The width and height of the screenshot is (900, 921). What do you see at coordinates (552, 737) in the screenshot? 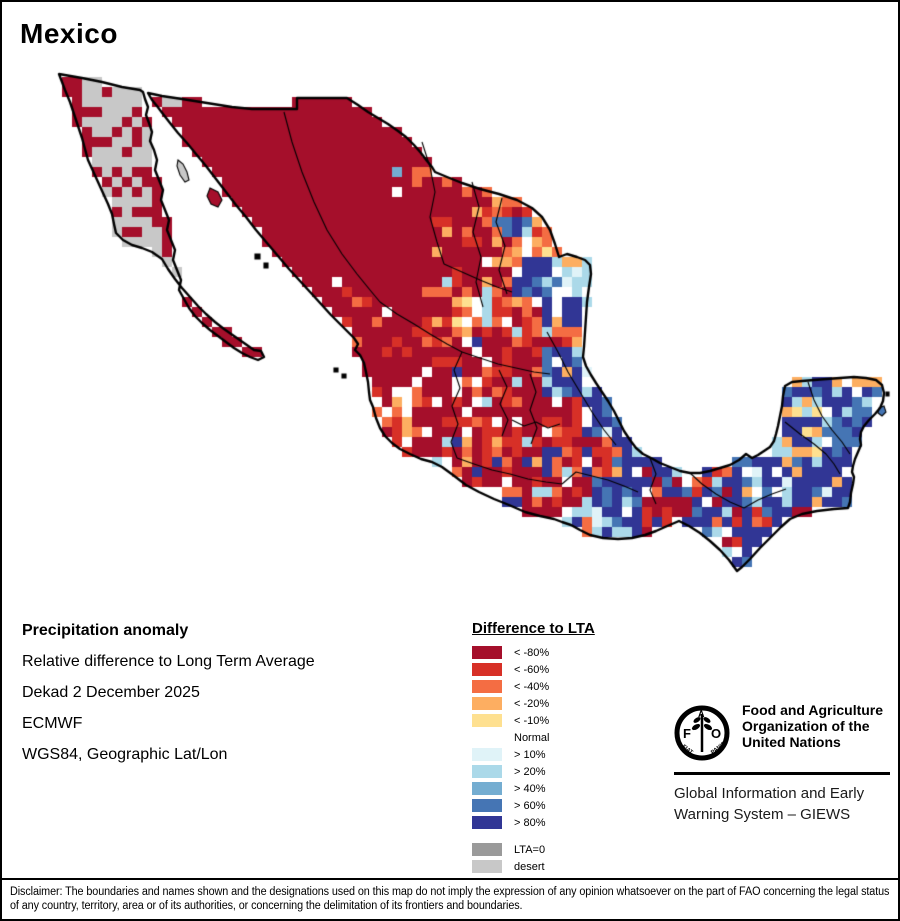
I see `legend-item-normal: Normal` at bounding box center [552, 737].